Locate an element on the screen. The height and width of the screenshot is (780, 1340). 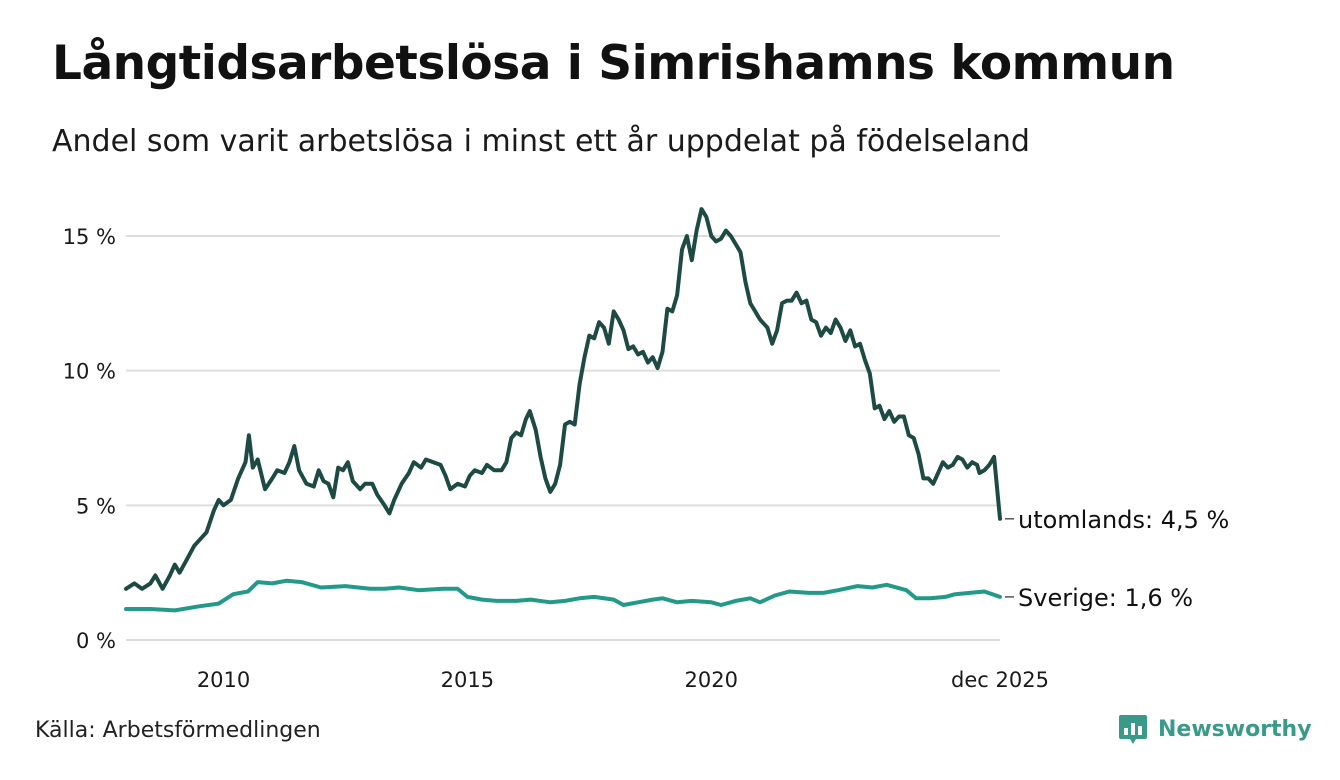
x-tick-label: 2010 is located at coordinates (223, 680).